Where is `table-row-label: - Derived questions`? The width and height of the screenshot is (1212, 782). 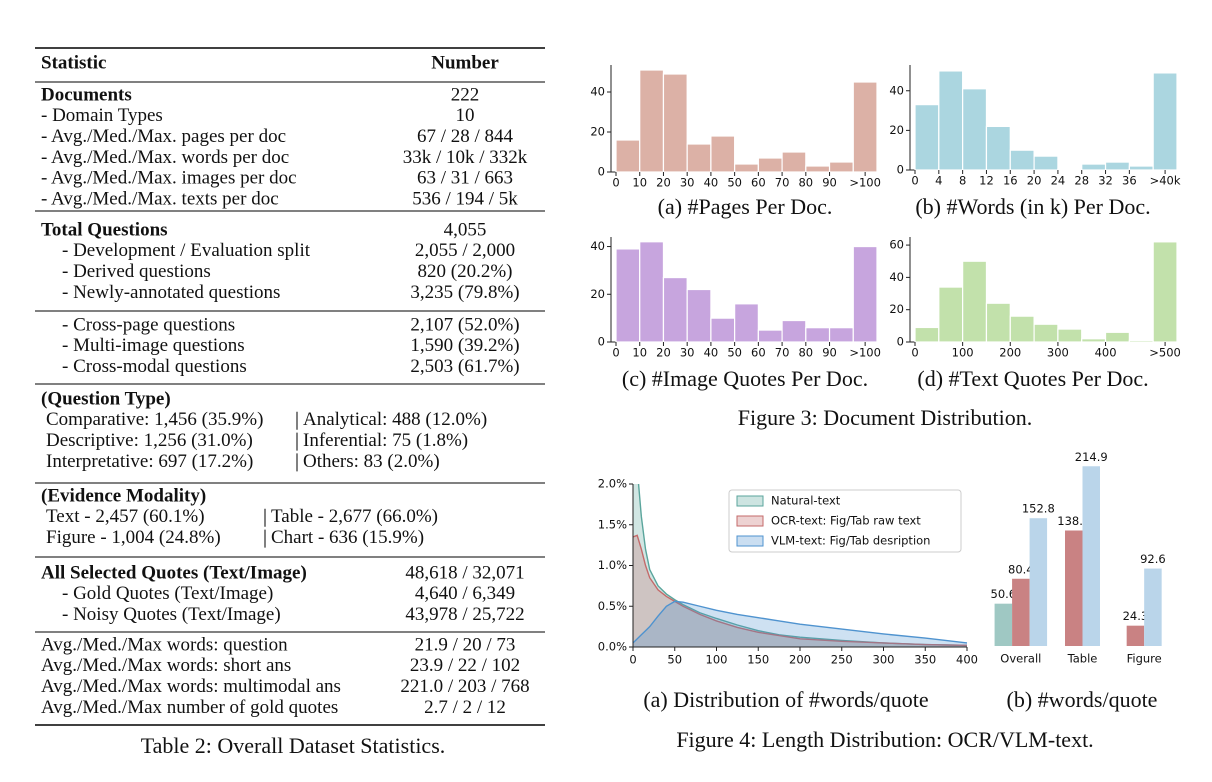
table-row-label: - Derived questions is located at coordinates (136, 271).